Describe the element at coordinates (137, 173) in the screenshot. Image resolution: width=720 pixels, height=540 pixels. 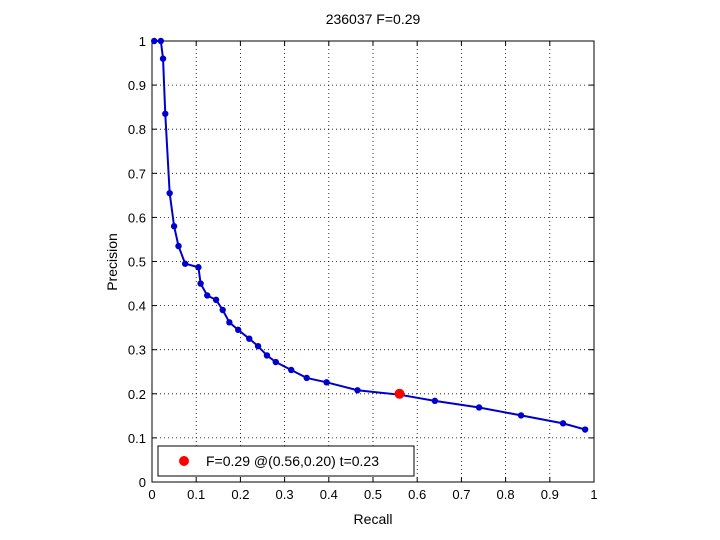
I see `y-tick-label: 0.7` at that location.